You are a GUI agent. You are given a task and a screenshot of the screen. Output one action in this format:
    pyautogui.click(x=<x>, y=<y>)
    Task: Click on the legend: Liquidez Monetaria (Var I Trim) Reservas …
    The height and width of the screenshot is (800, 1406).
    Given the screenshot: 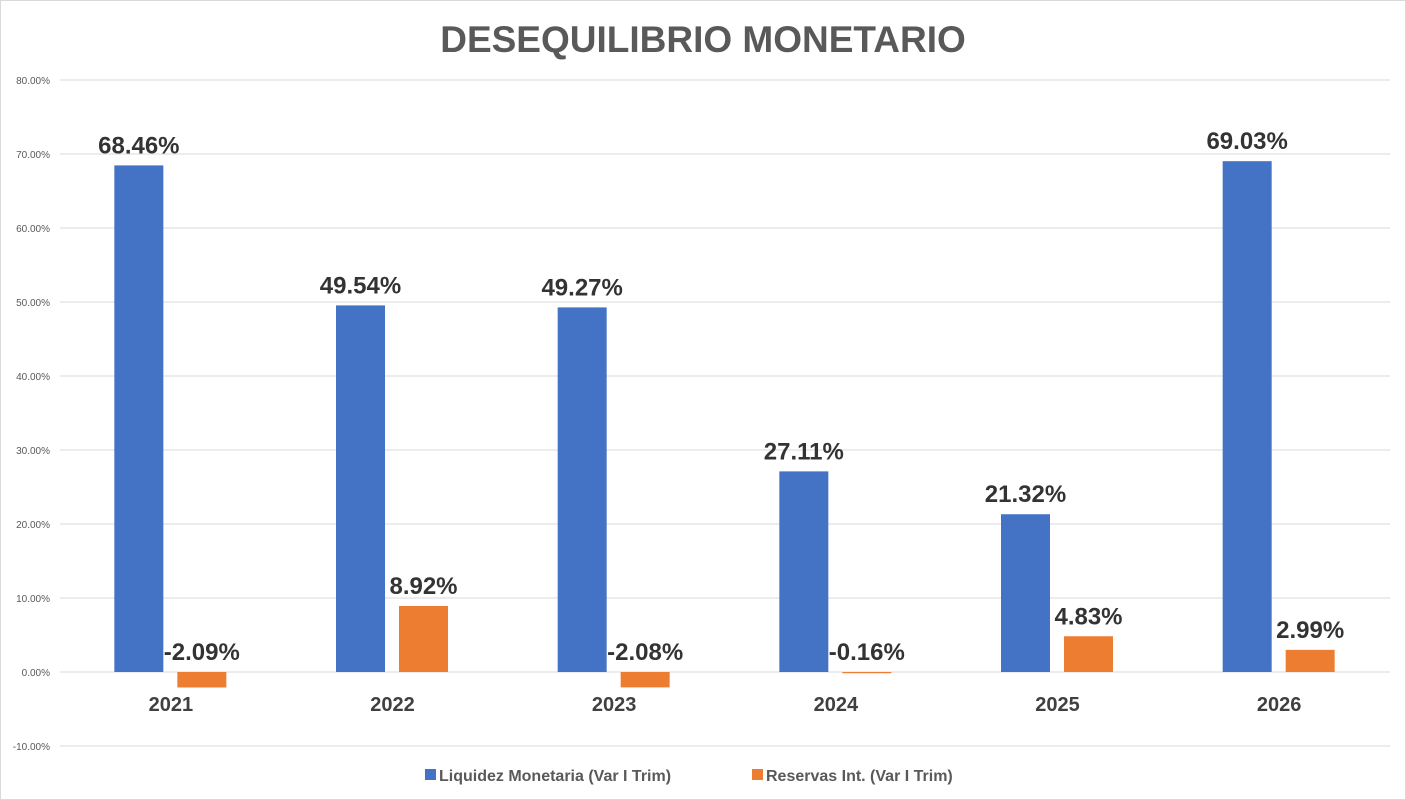 What is the action you would take?
    pyautogui.click(x=689, y=776)
    